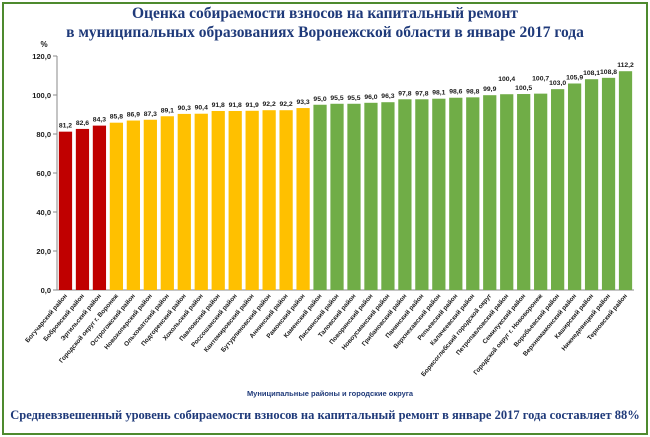 Image resolution: width=650 pixels, height=437 pixels. Describe the element at coordinates (557, 83) in the screenshot. I see `bar-value-label: 103,0` at that location.